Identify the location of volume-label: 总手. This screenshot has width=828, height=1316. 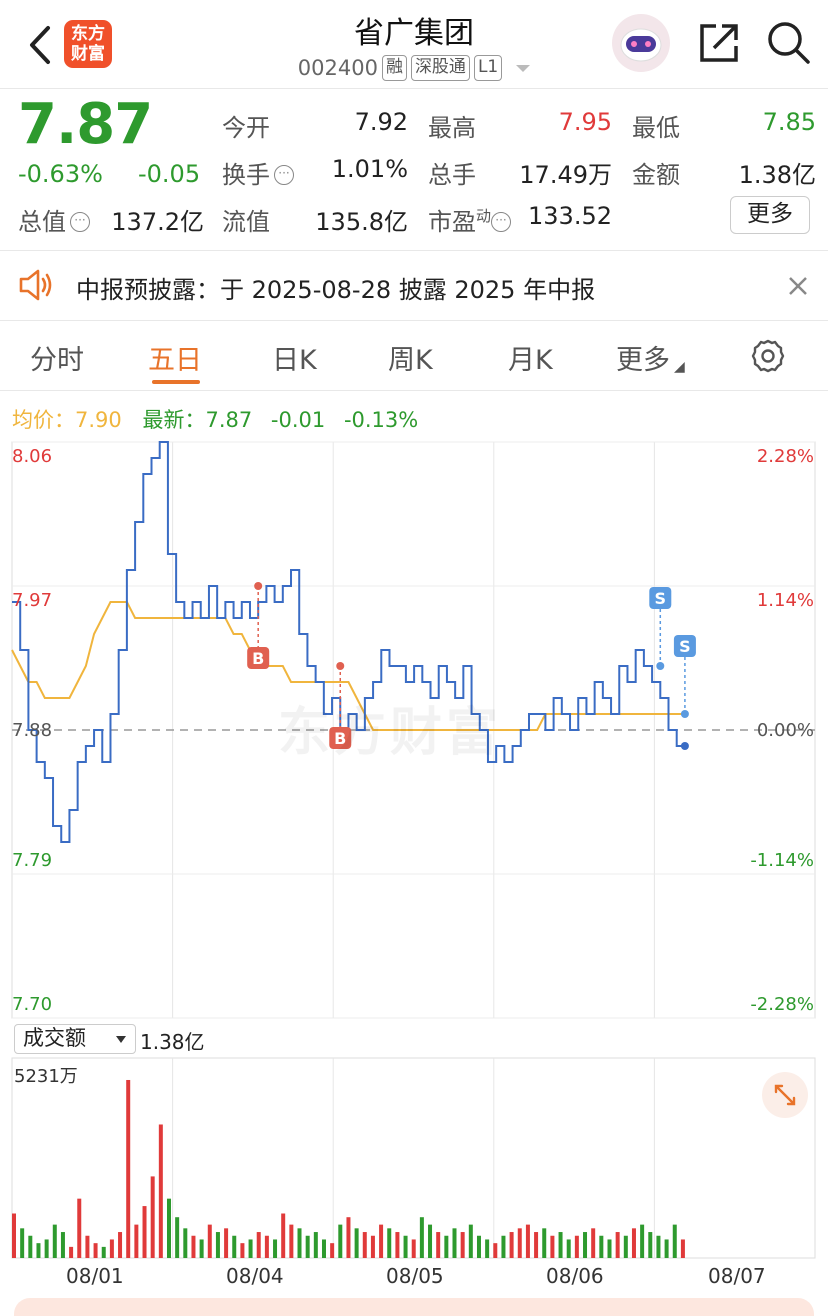
(452, 175).